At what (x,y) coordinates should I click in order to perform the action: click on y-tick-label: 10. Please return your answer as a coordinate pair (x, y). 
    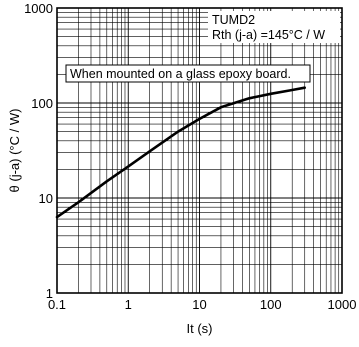
    Looking at the image, I should click on (46, 198).